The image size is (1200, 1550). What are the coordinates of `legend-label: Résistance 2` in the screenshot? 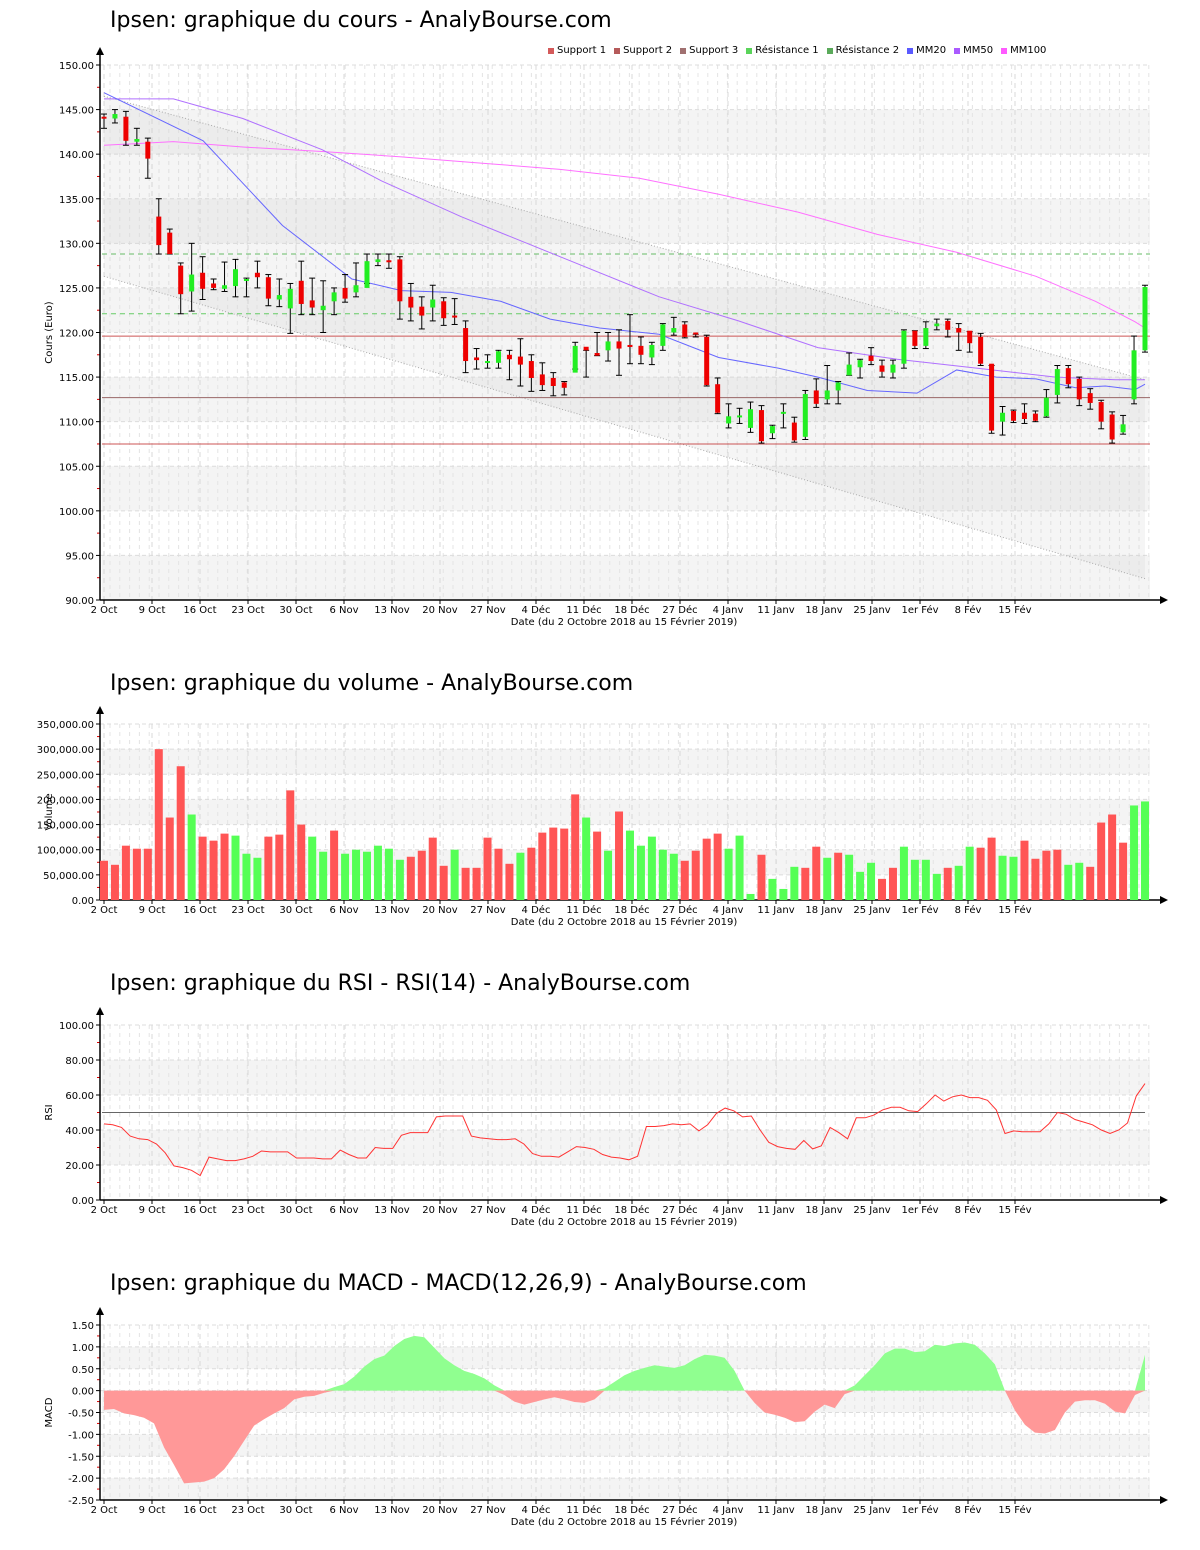 It's located at (867, 50).